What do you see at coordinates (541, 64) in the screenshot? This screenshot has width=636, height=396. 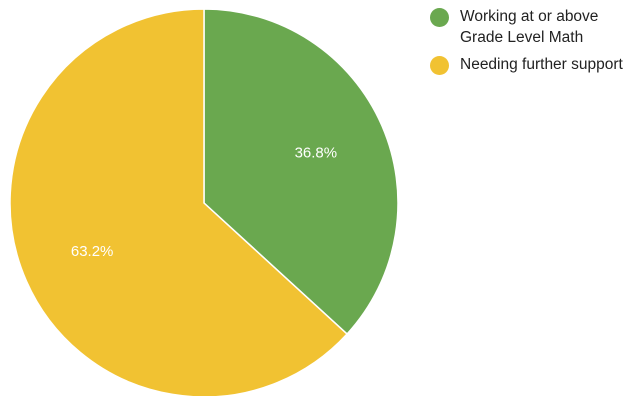 I see `legend-label: Needing further support` at bounding box center [541, 64].